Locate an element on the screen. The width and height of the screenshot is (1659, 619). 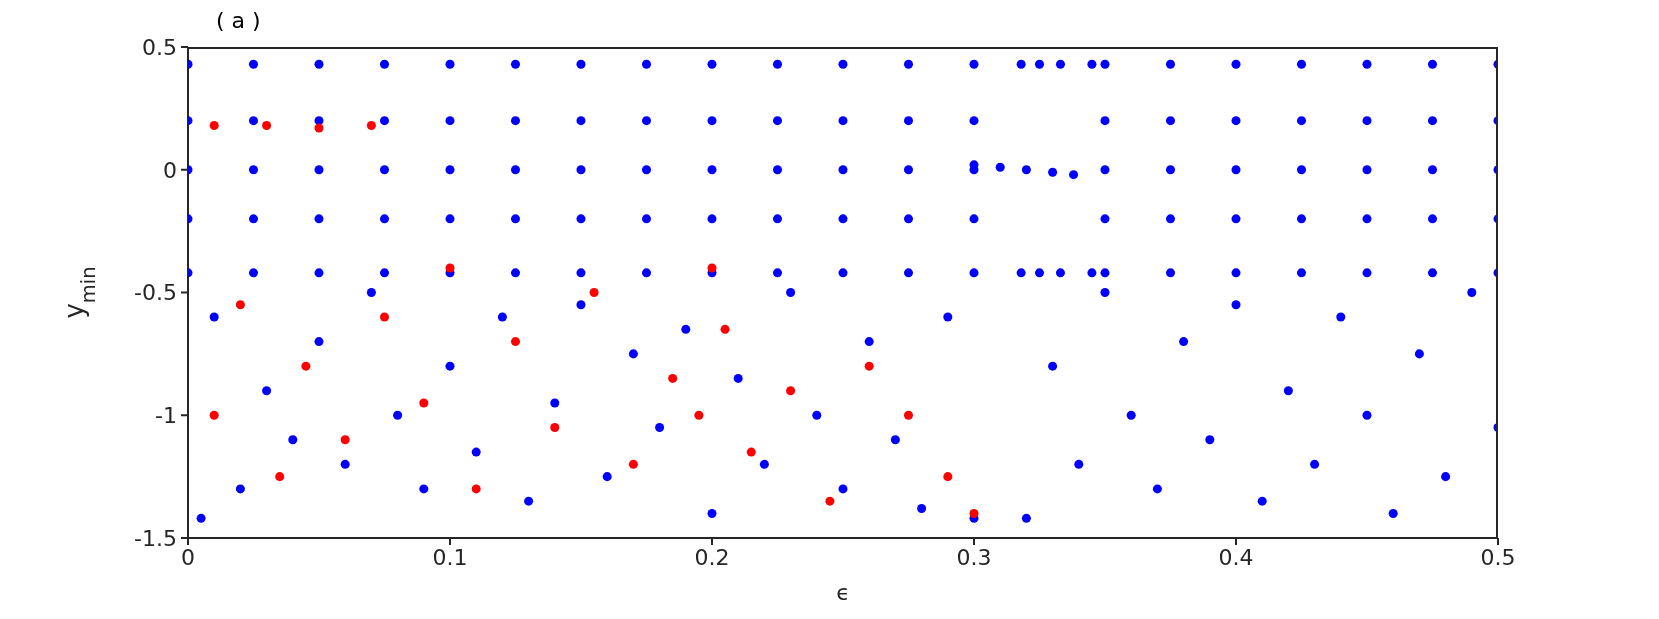
x-tick-label: 0.4 is located at coordinates (1236, 557).